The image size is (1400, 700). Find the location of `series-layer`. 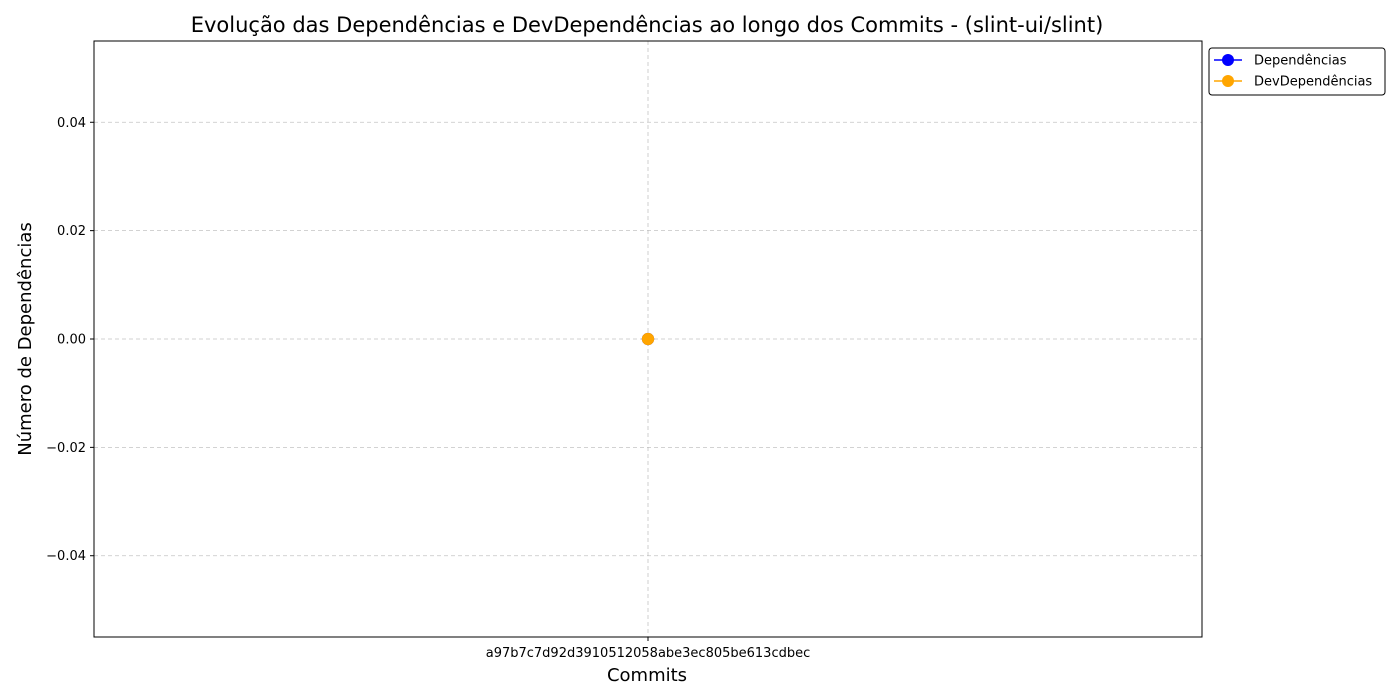

series-layer is located at coordinates (648, 339).